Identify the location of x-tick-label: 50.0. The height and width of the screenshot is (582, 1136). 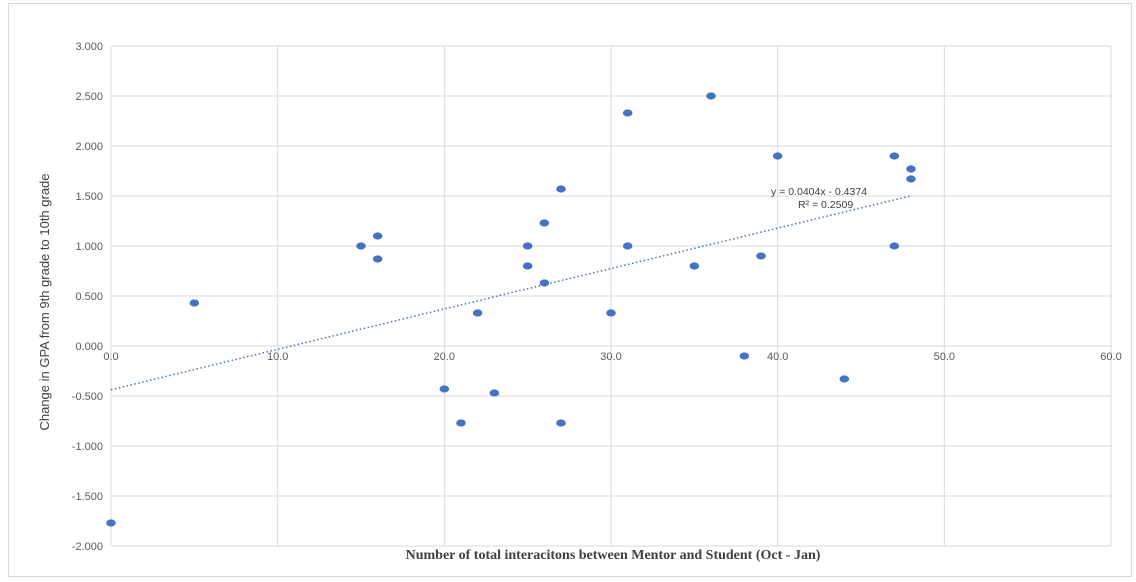
(944, 357).